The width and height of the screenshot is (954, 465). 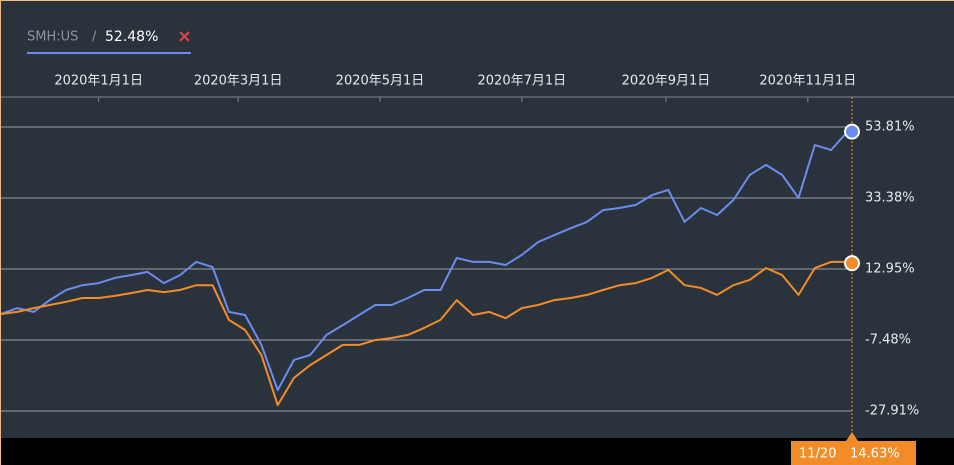 What do you see at coordinates (666, 81) in the screenshot?
I see `x-tick-label: 2020年9月1日` at bounding box center [666, 81].